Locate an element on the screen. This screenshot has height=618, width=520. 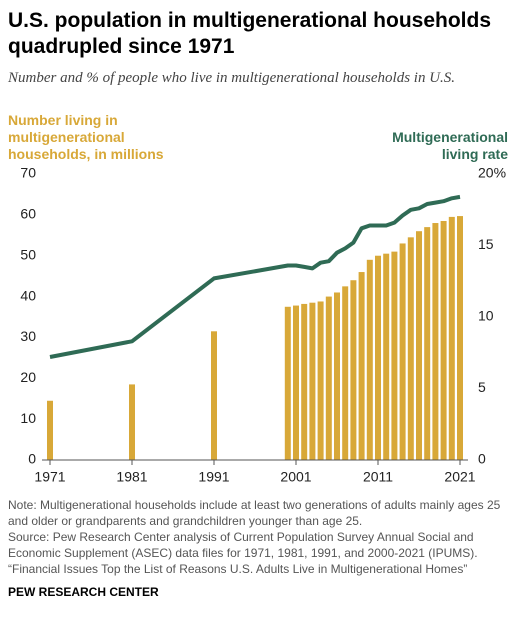
y-tick-label: 70 is located at coordinates (28, 173).